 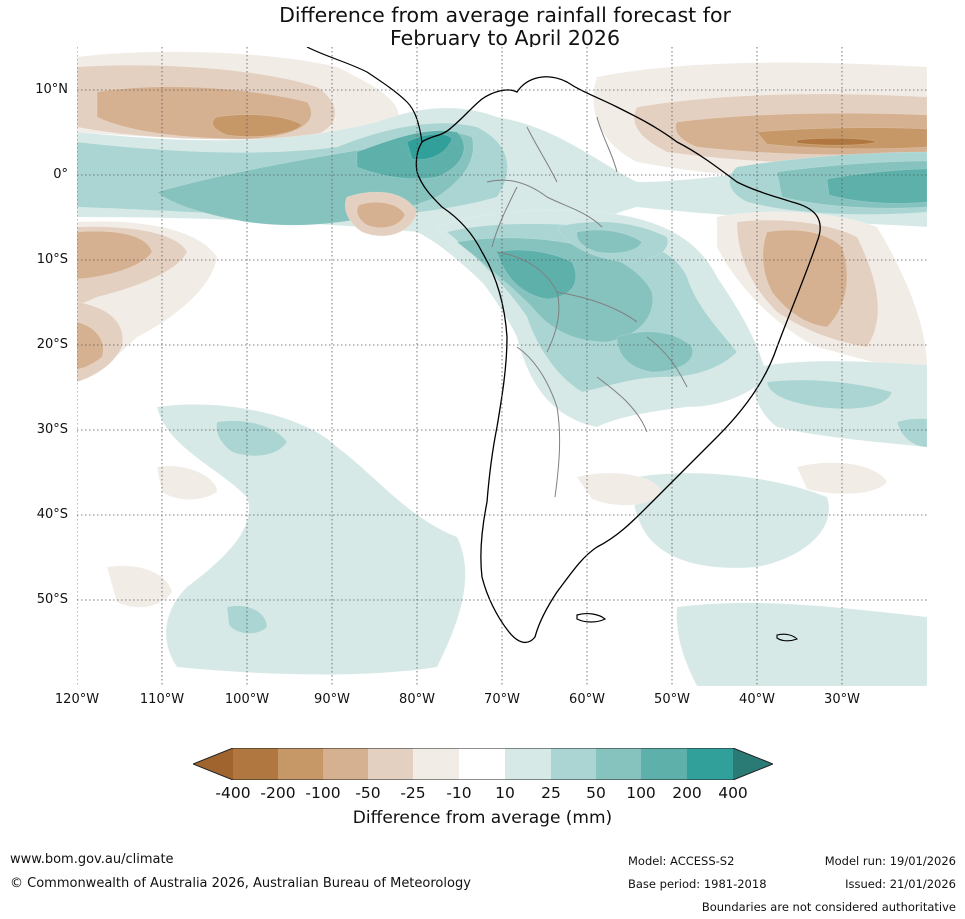 I want to click on longitude-label: 90°W, so click(x=332, y=699).